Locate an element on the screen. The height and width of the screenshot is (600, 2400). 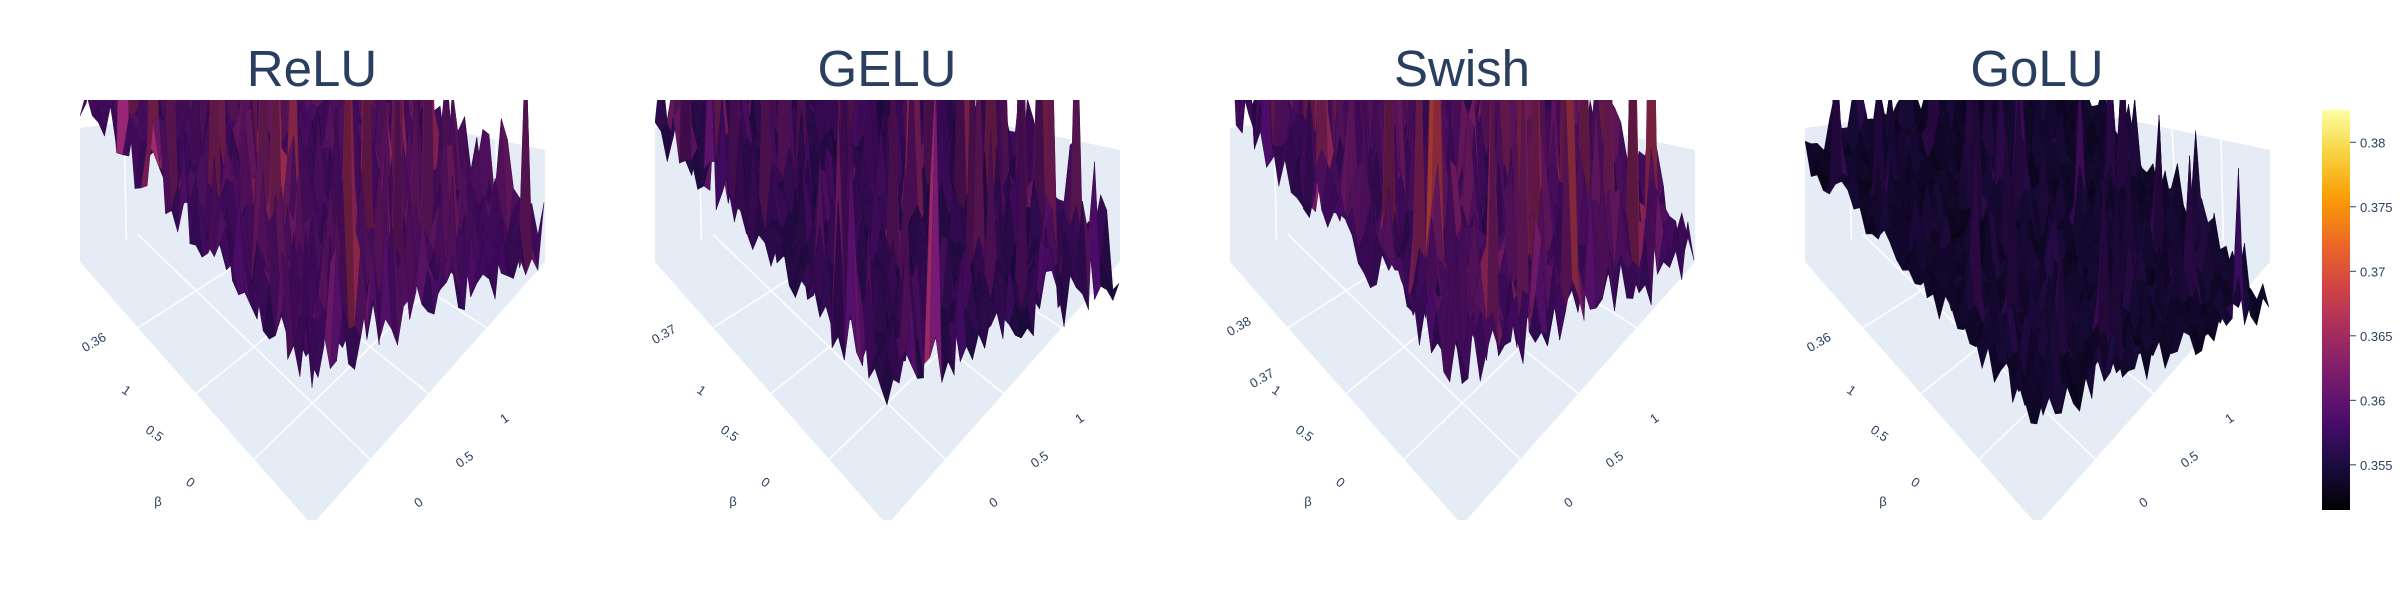
wall-gridline is located at coordinates (2222, 190).